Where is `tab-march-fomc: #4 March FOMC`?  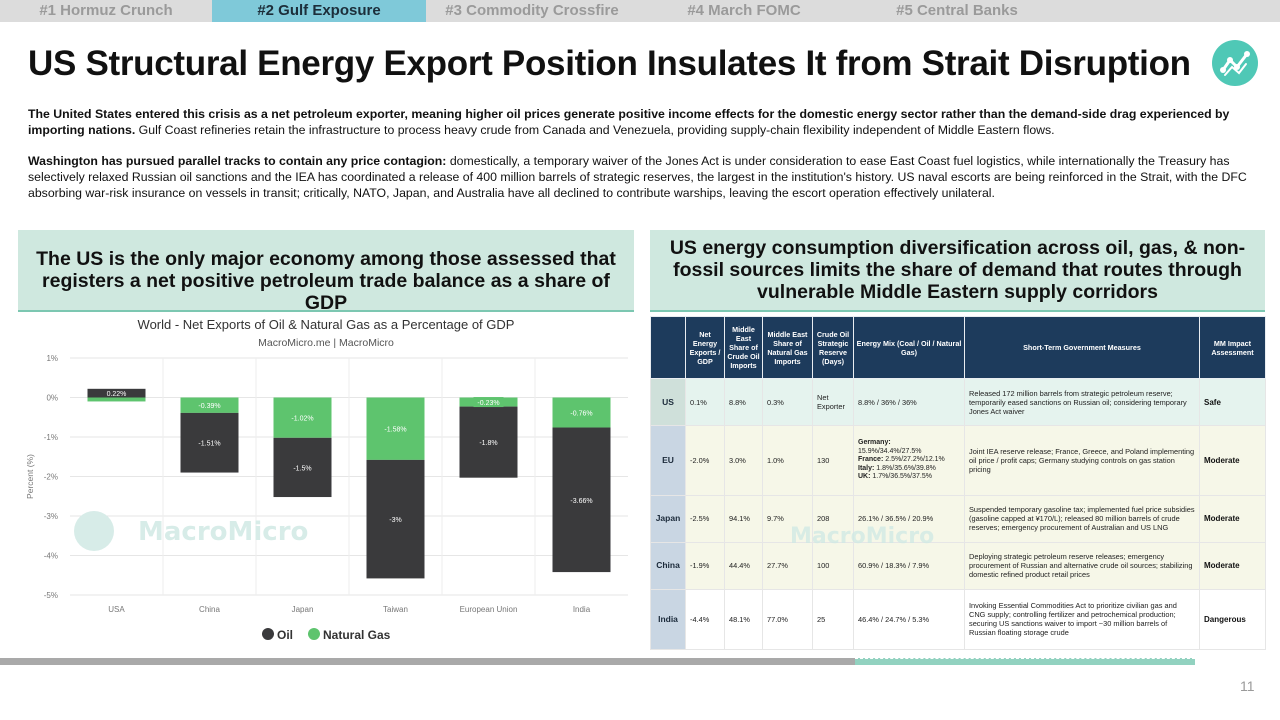
tab-march-fomc: #4 March FOMC is located at coordinates (744, 10).